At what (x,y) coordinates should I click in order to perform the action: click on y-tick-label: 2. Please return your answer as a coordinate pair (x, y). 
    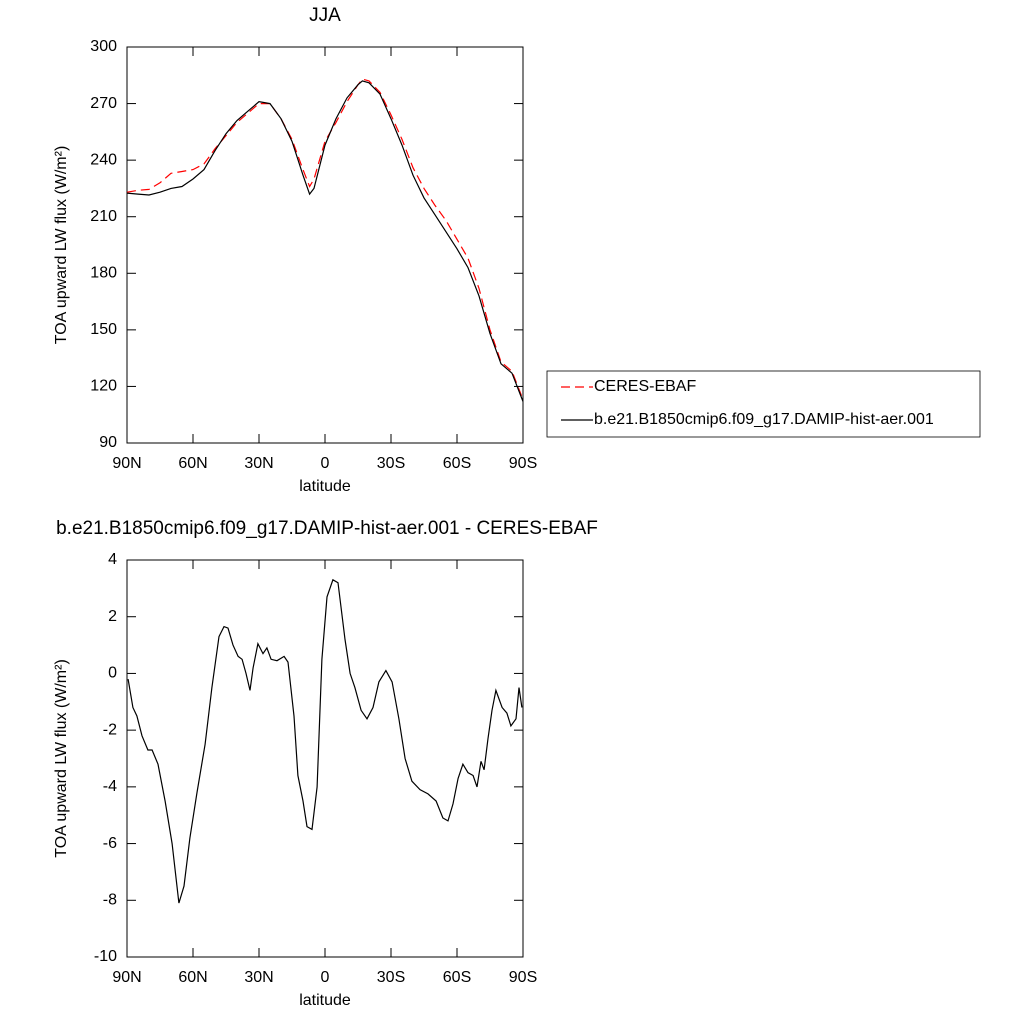
    Looking at the image, I should click on (112, 616).